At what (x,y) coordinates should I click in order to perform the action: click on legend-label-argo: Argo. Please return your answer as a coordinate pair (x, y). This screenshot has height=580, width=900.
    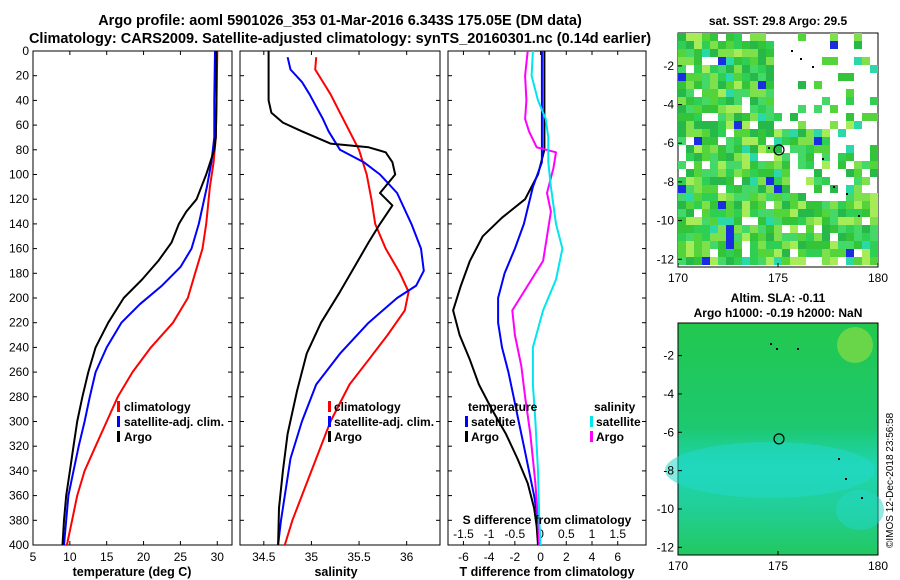
    Looking at the image, I should click on (138, 437).